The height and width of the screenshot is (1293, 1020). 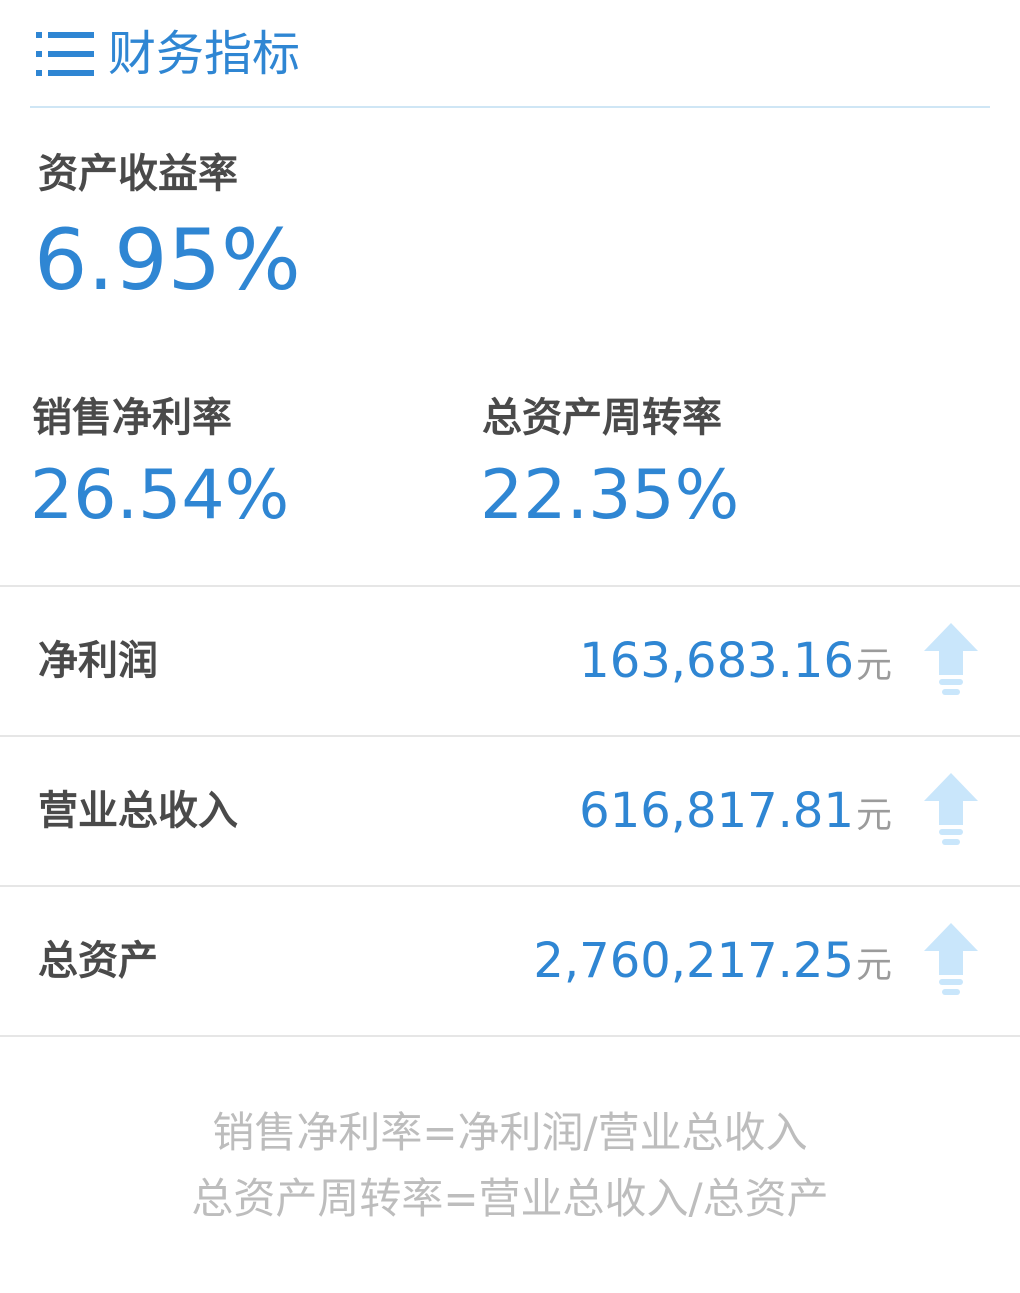 I want to click on amount-value: 163,683.16, so click(x=716, y=661).